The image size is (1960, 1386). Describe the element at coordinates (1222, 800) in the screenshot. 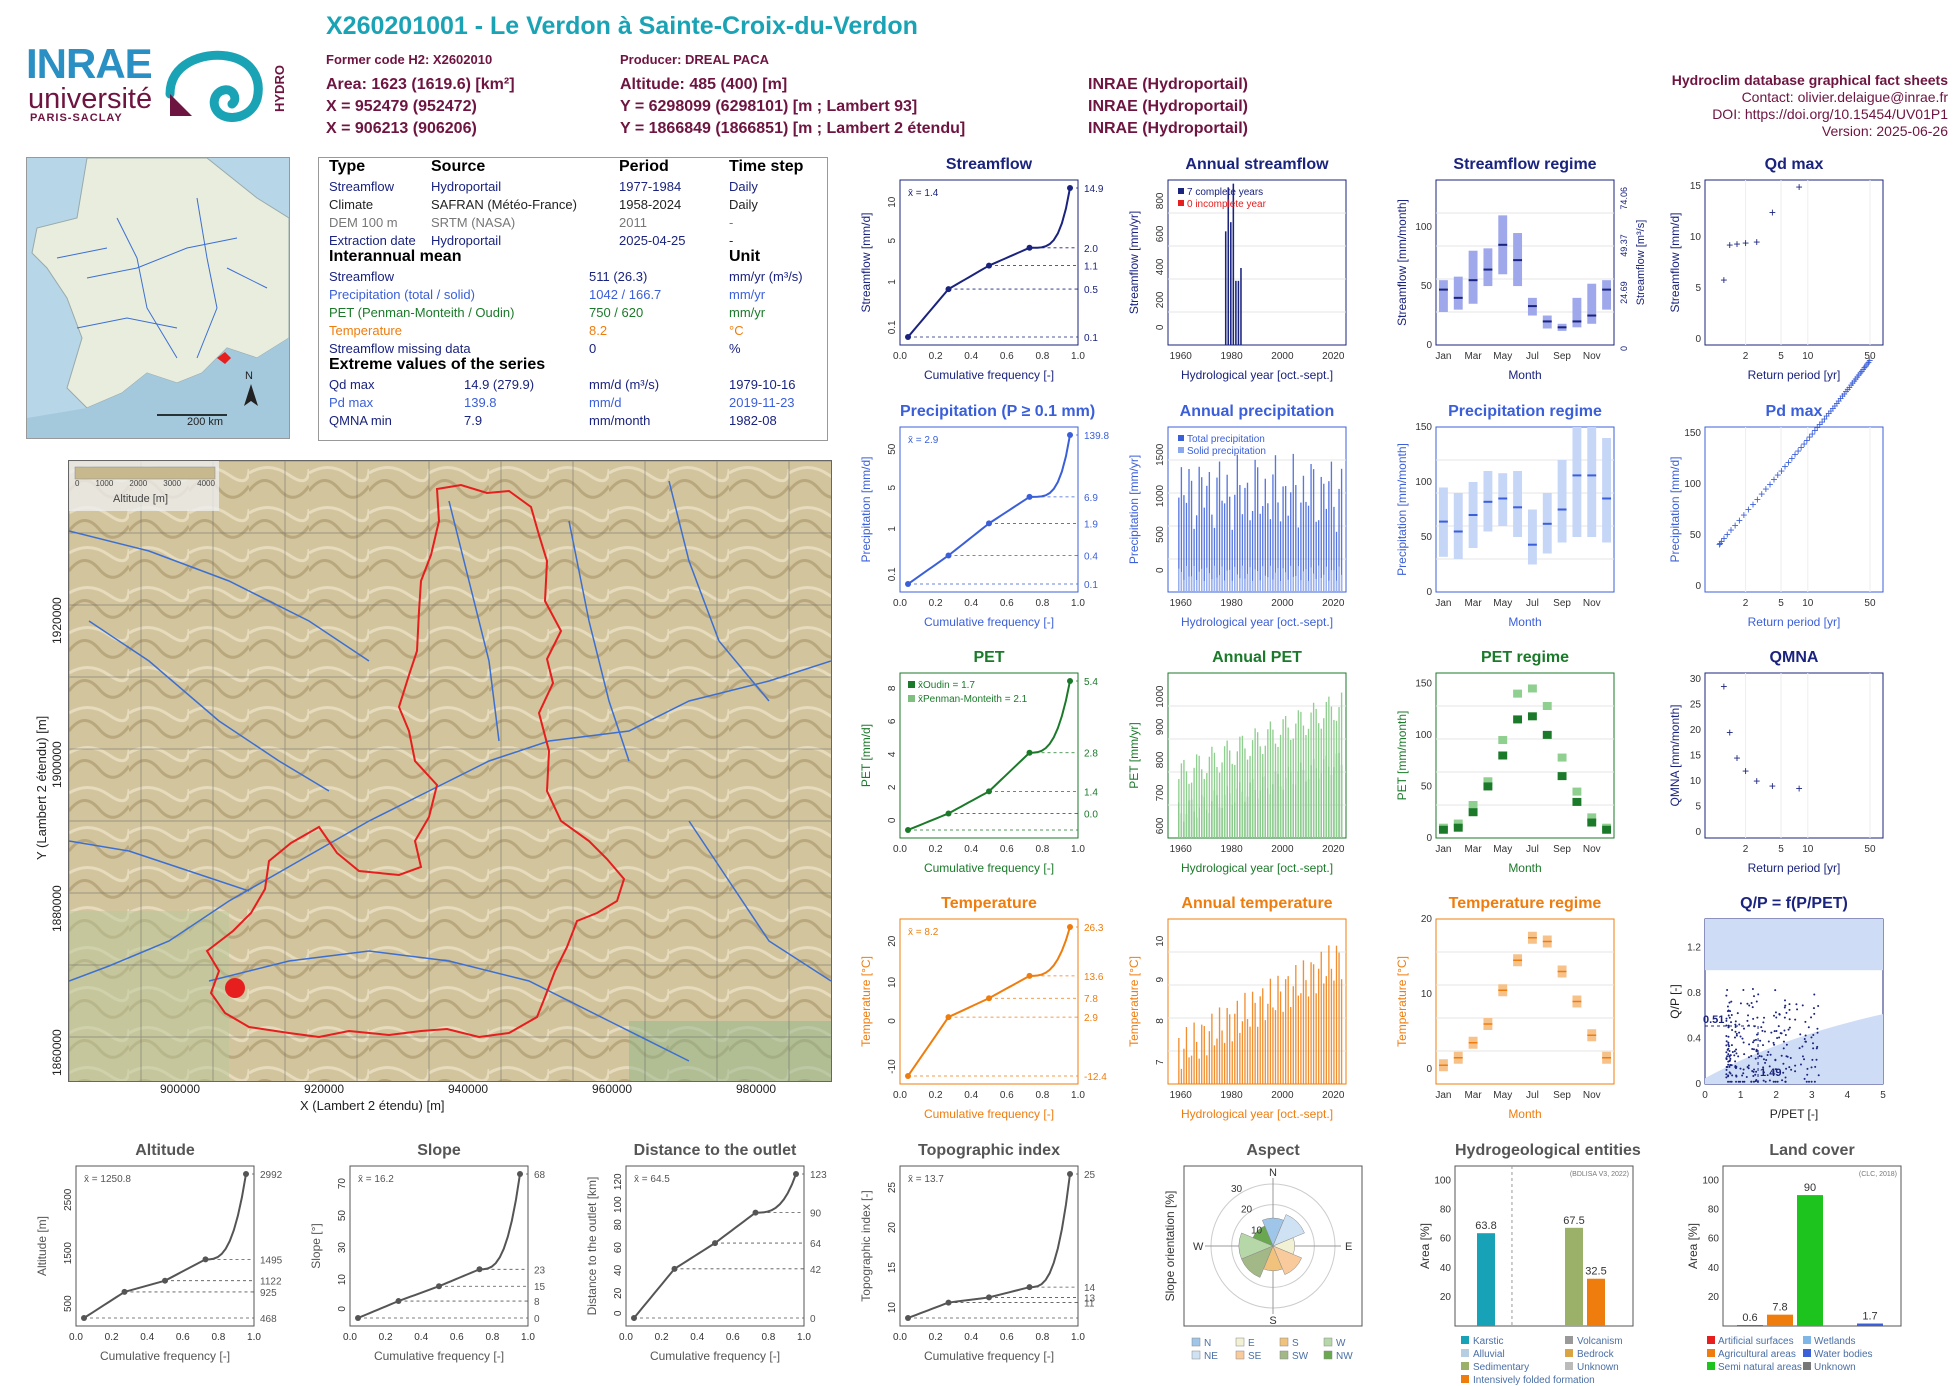

I see `annual_pet-bar2-1976` at that location.